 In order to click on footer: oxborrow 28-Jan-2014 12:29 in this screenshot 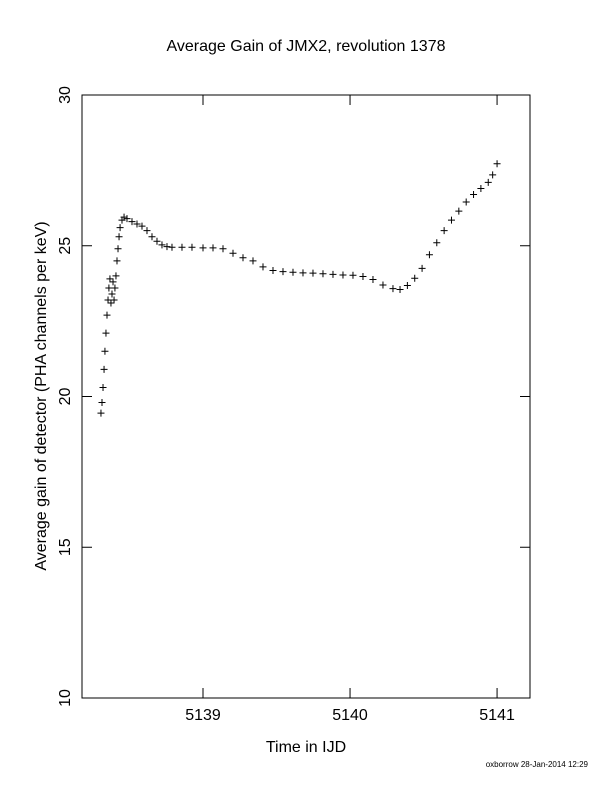, I will do `click(537, 764)`.